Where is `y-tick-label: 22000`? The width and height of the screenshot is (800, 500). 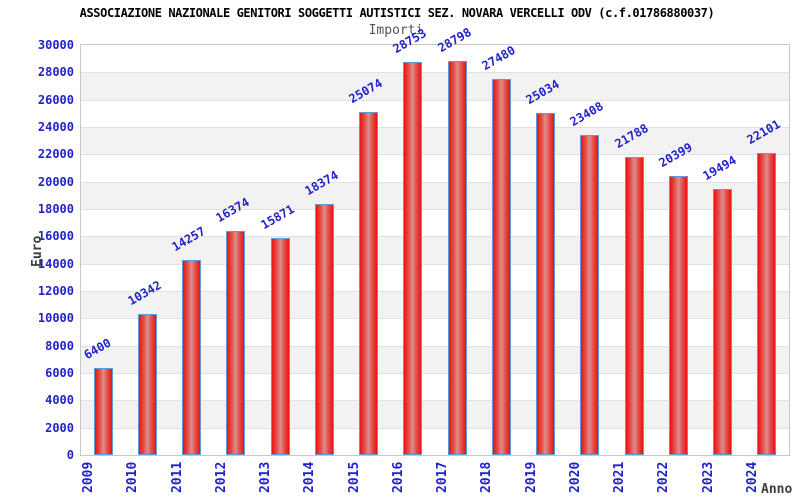 y-tick-label: 22000 is located at coordinates (55, 154).